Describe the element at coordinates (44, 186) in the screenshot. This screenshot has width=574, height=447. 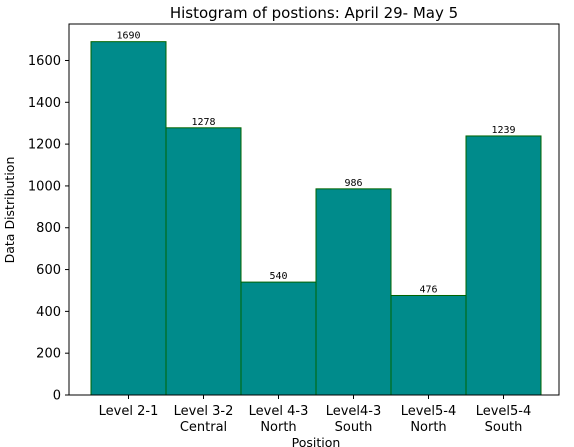
I see `y-tick-label-6: 1000` at that location.